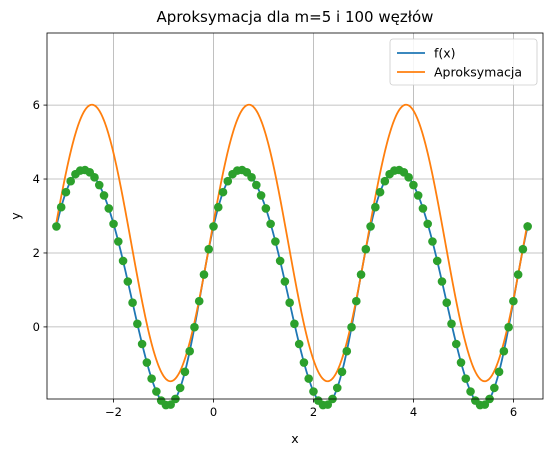 This screenshot has width=554, height=455. I want to click on legend: f(x) Aproksymacja, so click(463, 62).